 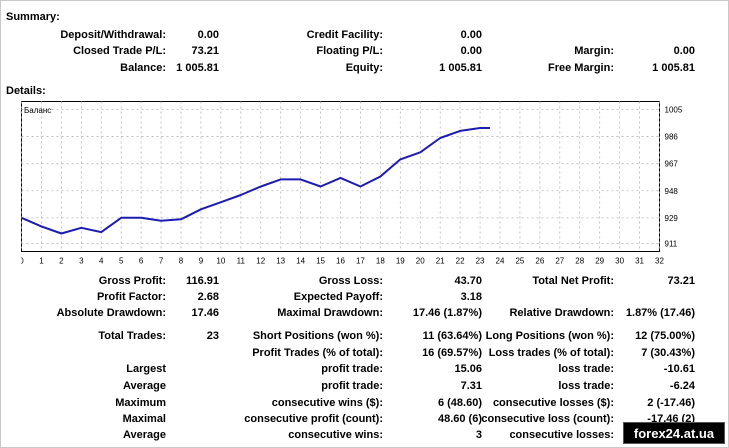 What do you see at coordinates (330, 313) in the screenshot?
I see `details-label-2: Maximal Drawdown:` at bounding box center [330, 313].